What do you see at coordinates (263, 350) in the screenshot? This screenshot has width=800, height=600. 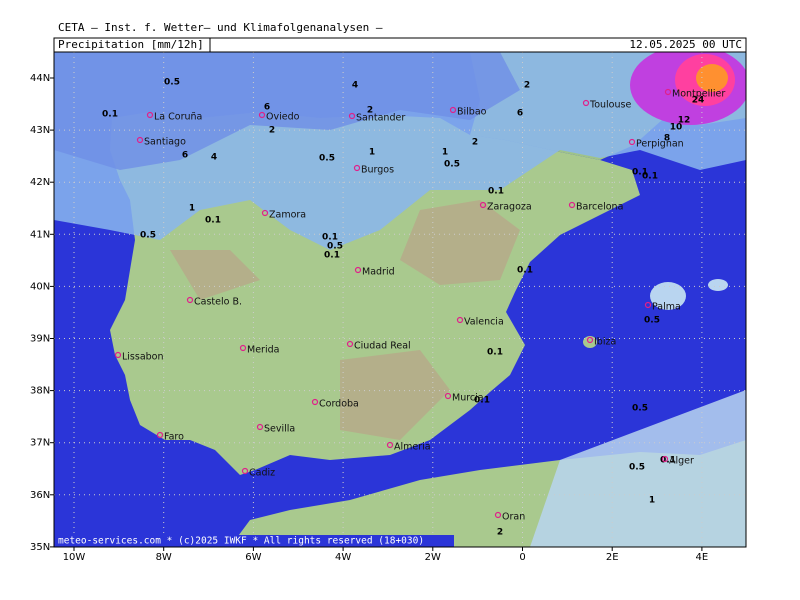 I see `city-label: Merida` at bounding box center [263, 350].